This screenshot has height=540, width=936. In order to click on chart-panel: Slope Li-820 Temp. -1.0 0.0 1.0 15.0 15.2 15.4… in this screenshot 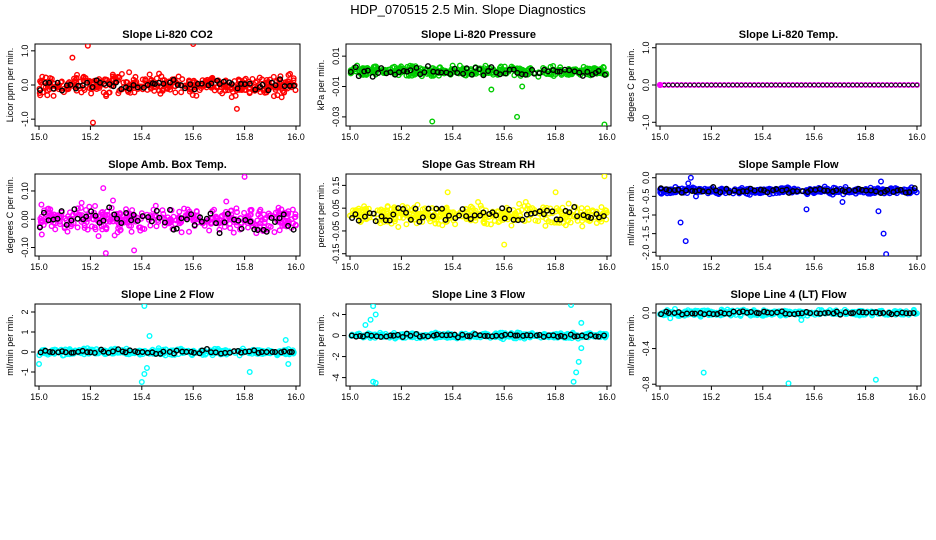, I will do `click(776, 85)`.